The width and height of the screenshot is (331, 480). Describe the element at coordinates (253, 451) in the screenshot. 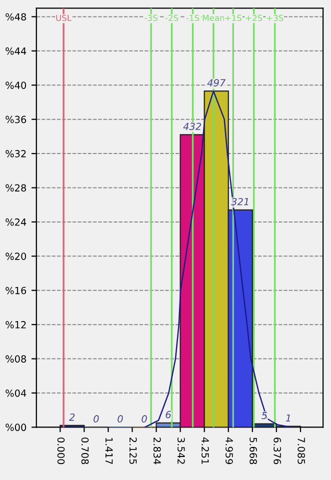

I see `x-tick-label: 5.668` at that location.